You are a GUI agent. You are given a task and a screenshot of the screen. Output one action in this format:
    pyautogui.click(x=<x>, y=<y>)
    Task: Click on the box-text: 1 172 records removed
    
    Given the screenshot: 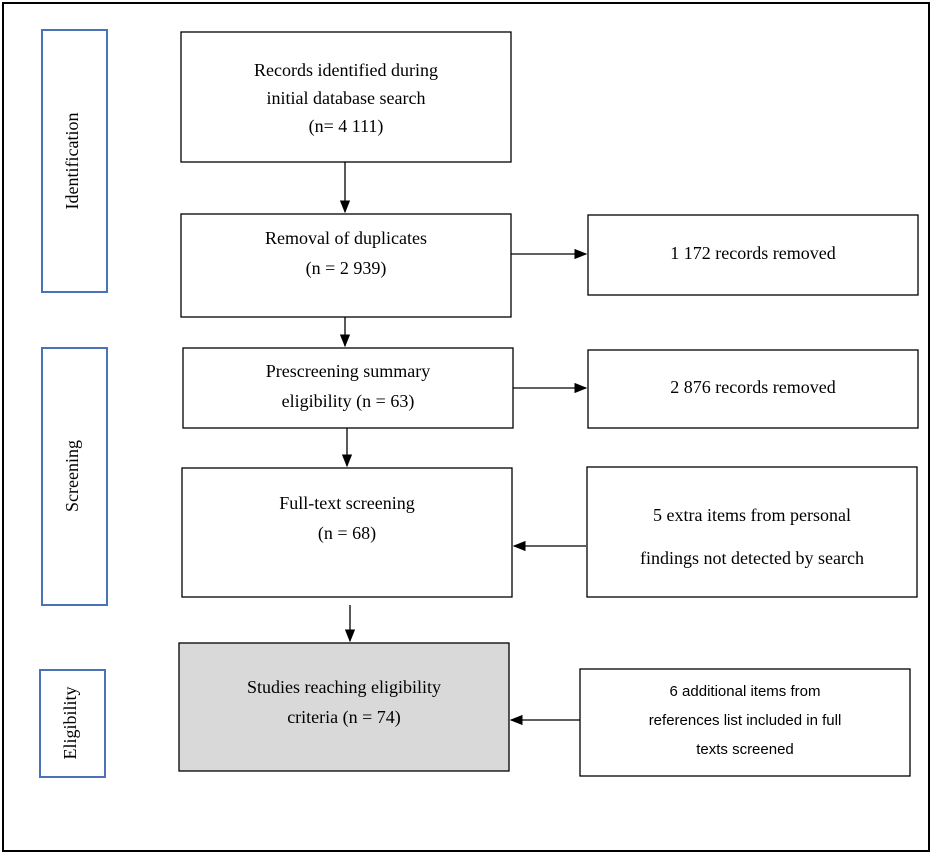 What is the action you would take?
    pyautogui.click(x=752, y=253)
    